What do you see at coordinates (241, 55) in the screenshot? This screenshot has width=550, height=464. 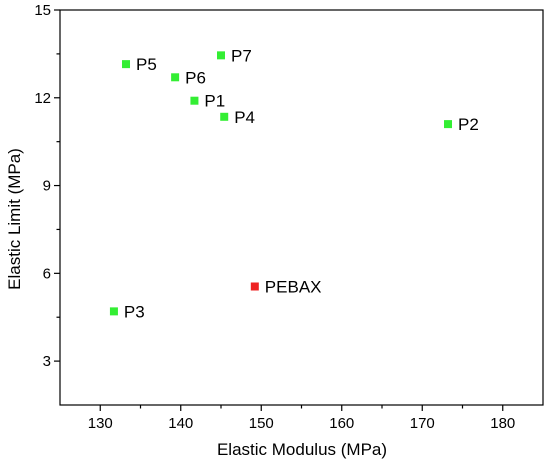 I see `point-label-p7: P7` at bounding box center [241, 55].